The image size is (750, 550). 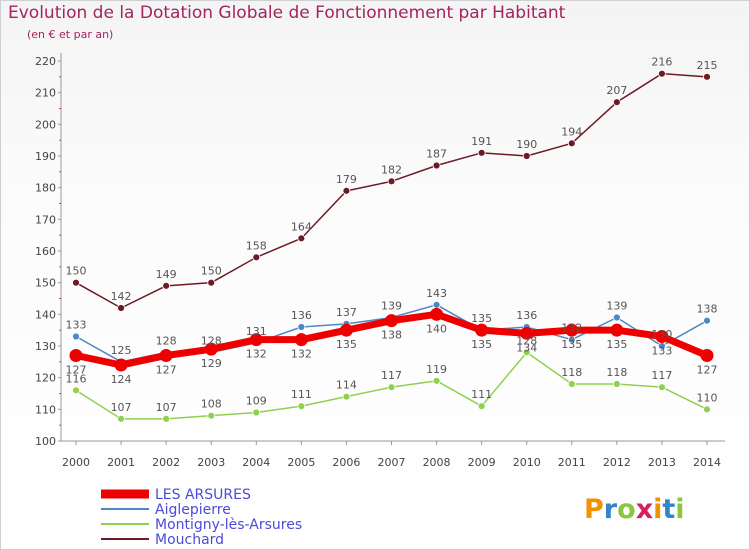 I want to click on legend-label: Mouchard, so click(x=189, y=540).